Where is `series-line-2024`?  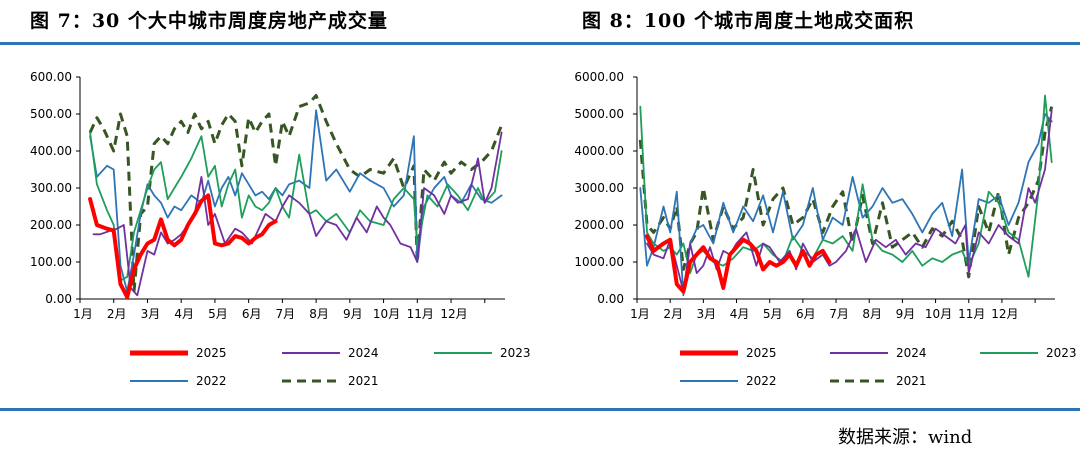
series-line-2024 is located at coordinates (297, 214).